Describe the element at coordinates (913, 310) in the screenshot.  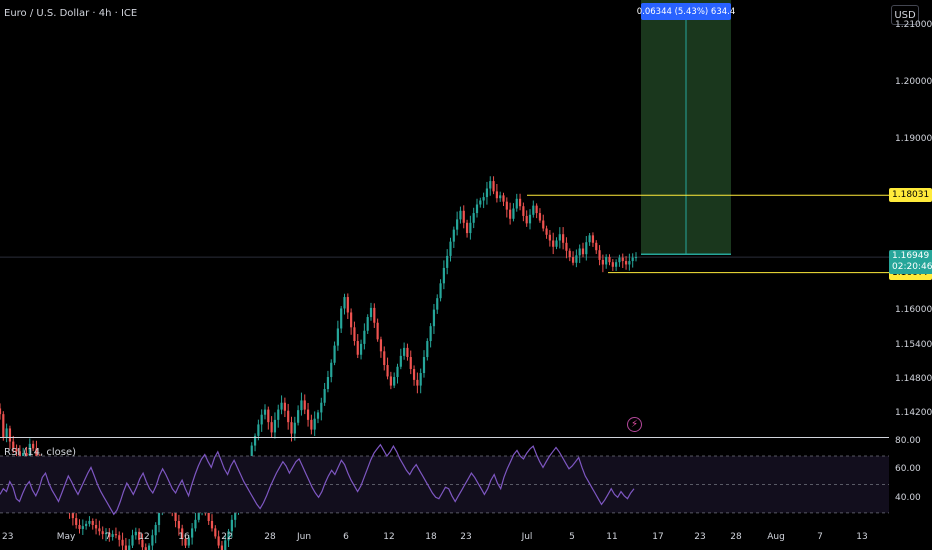
I see `price-tick: 1.16000` at that location.